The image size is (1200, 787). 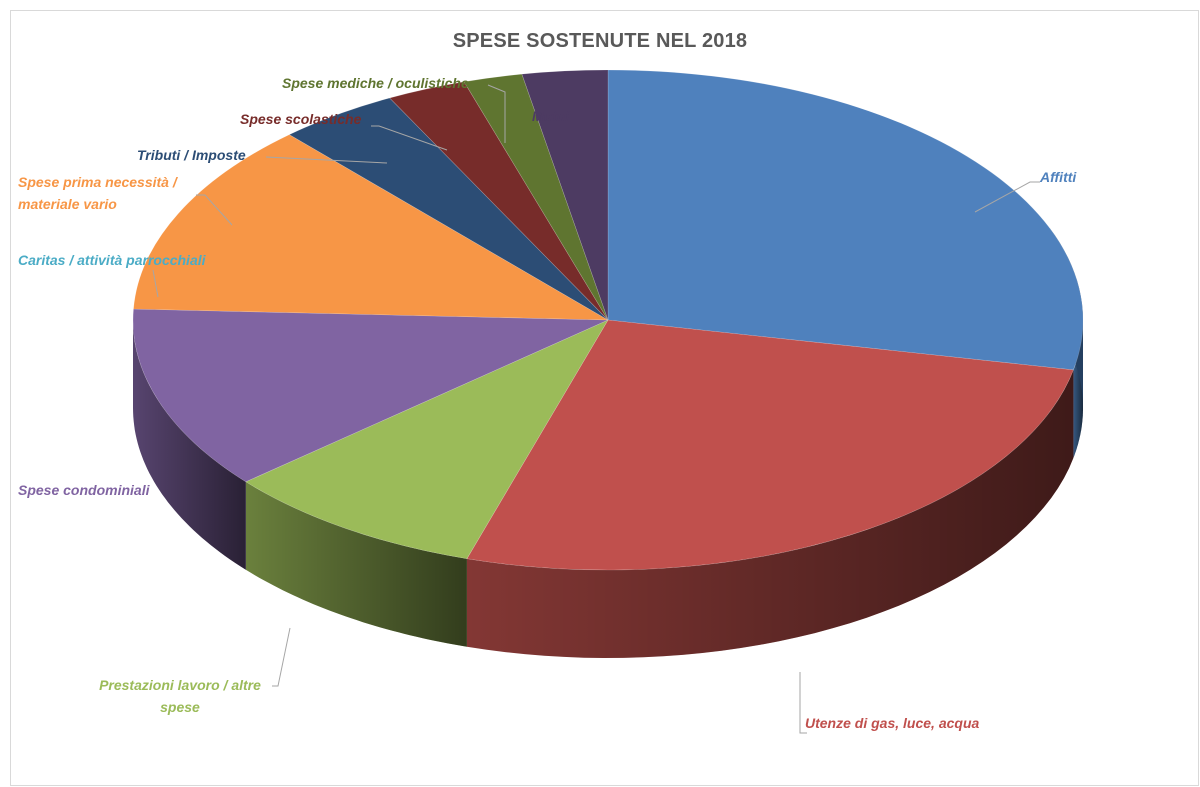 What do you see at coordinates (98, 193) in the screenshot?
I see `slice-label-5: Spese prima necessità / materiale vario` at bounding box center [98, 193].